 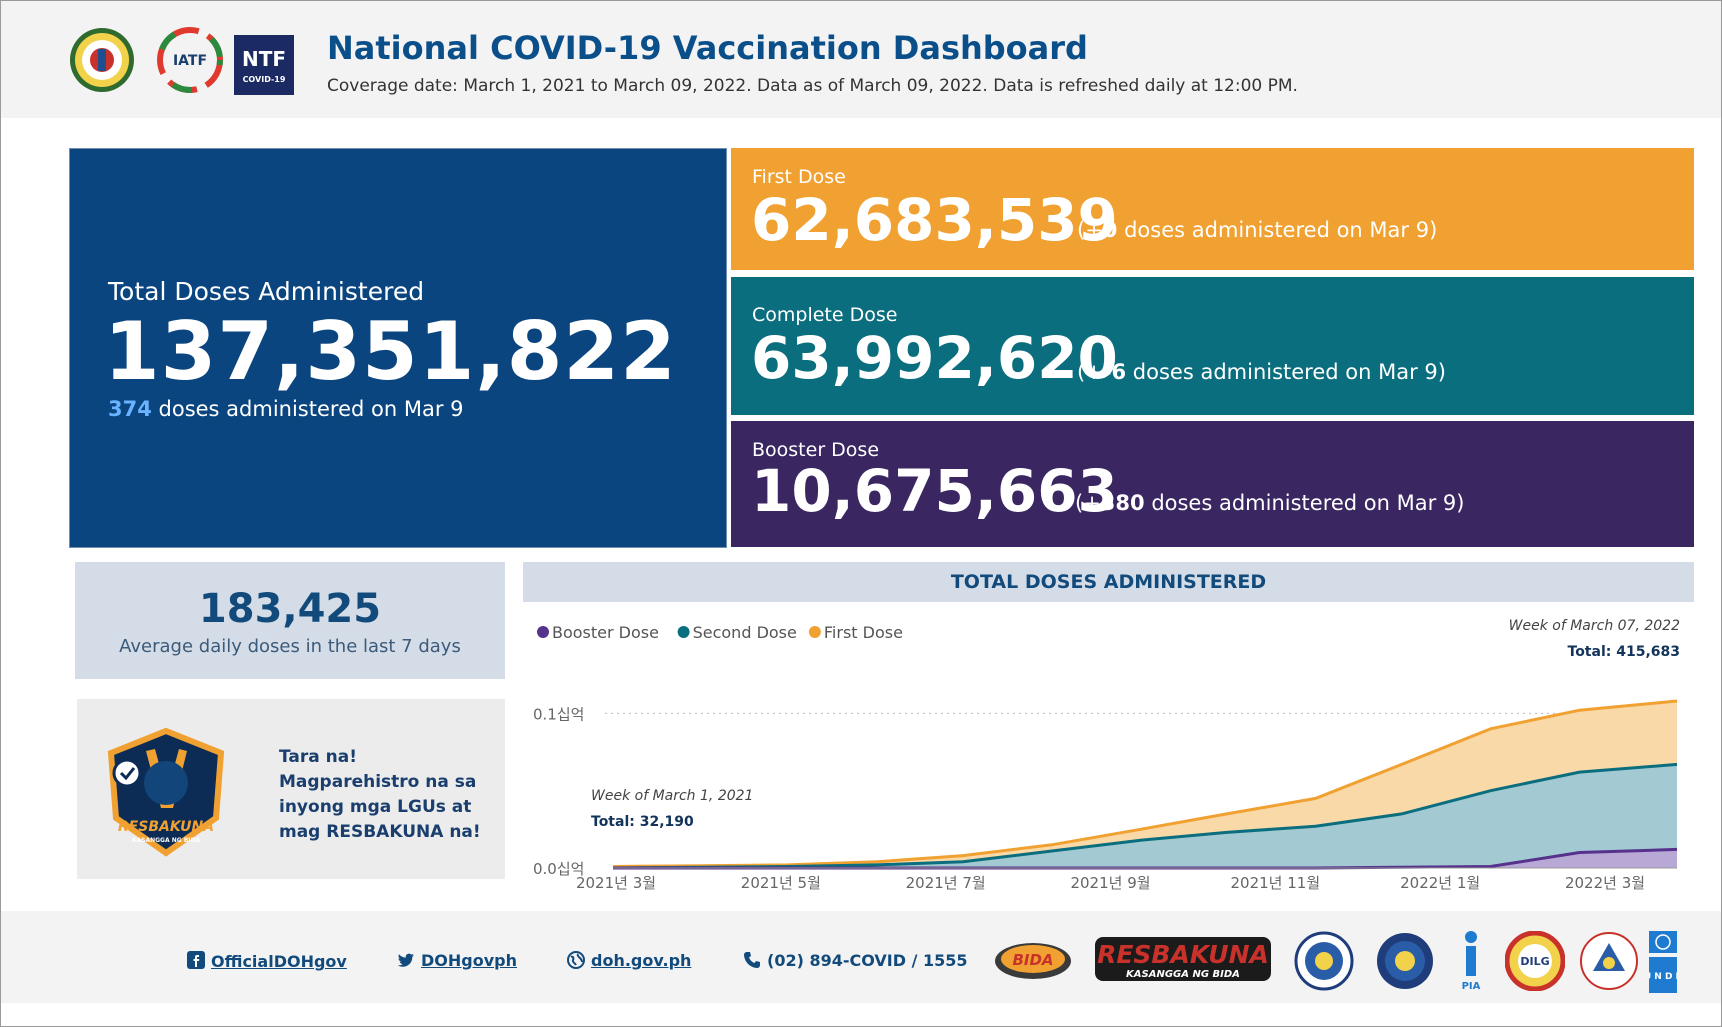 What do you see at coordinates (1145, 816) in the screenshot?
I see `area-second-dose` at bounding box center [1145, 816].